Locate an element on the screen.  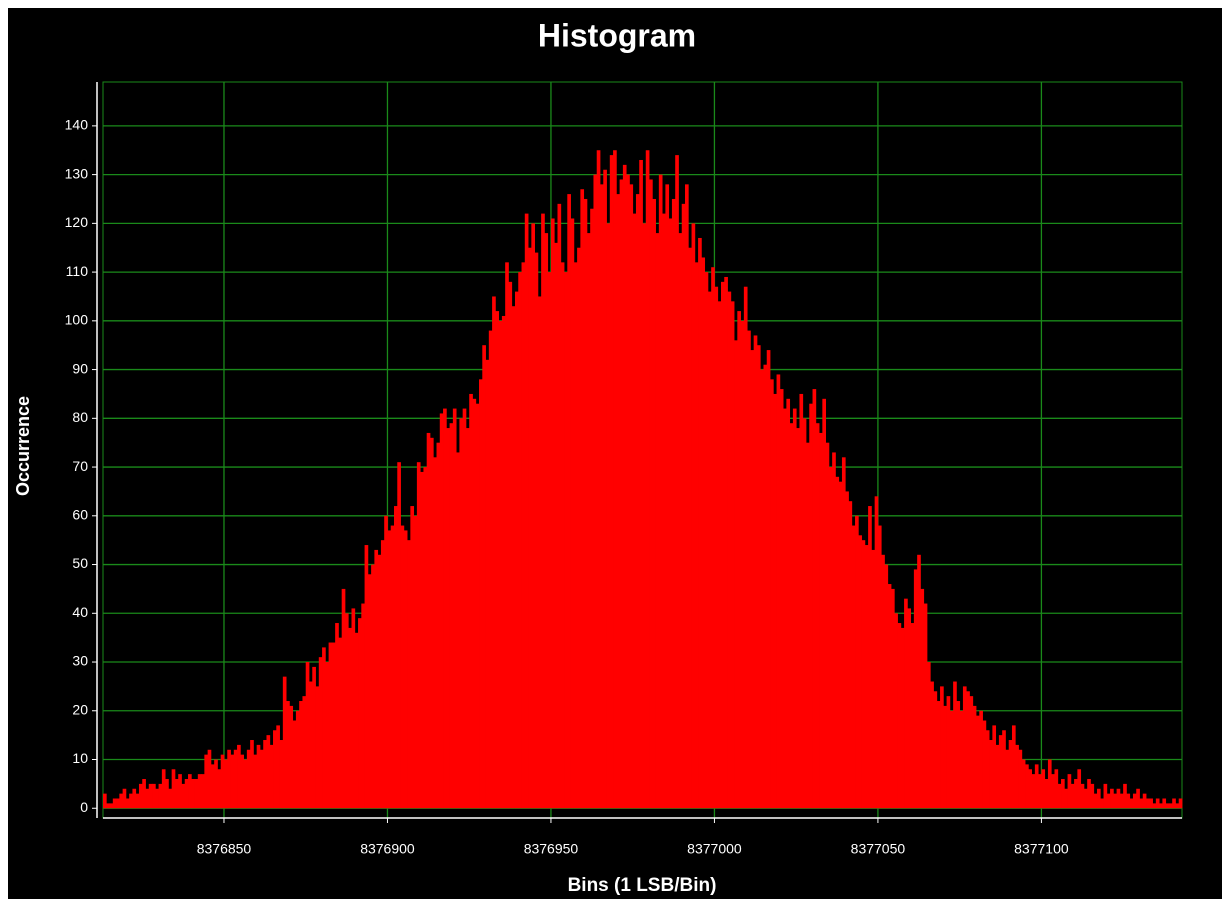
y-tick-label: 110 is located at coordinates (77, 271).